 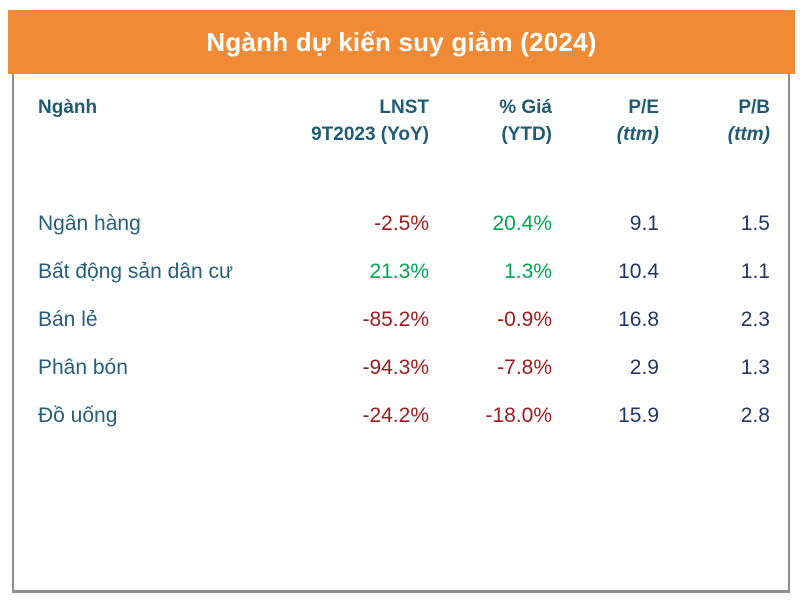 I want to click on pb-ttm-value: 1.1, so click(x=755, y=271).